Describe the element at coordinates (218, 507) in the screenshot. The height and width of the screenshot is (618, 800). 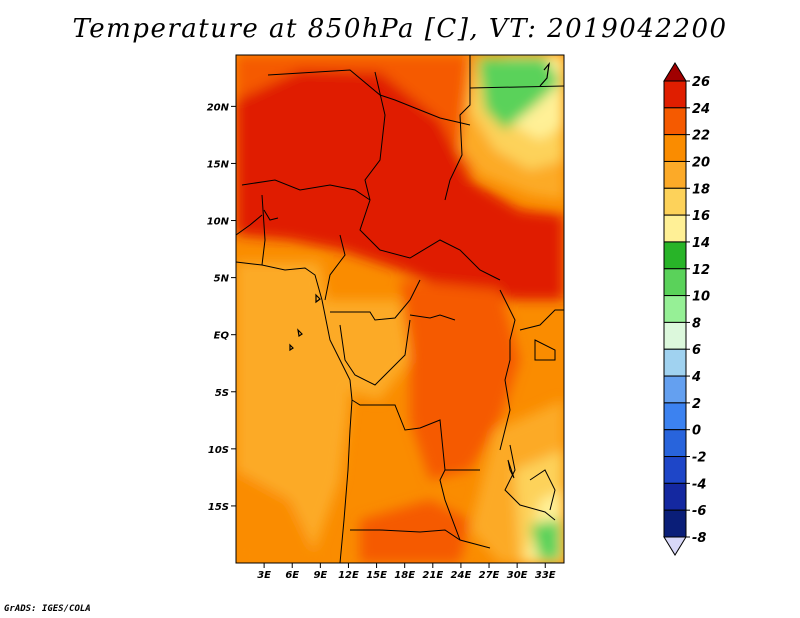
I see `lat-tick-label: 15S` at that location.